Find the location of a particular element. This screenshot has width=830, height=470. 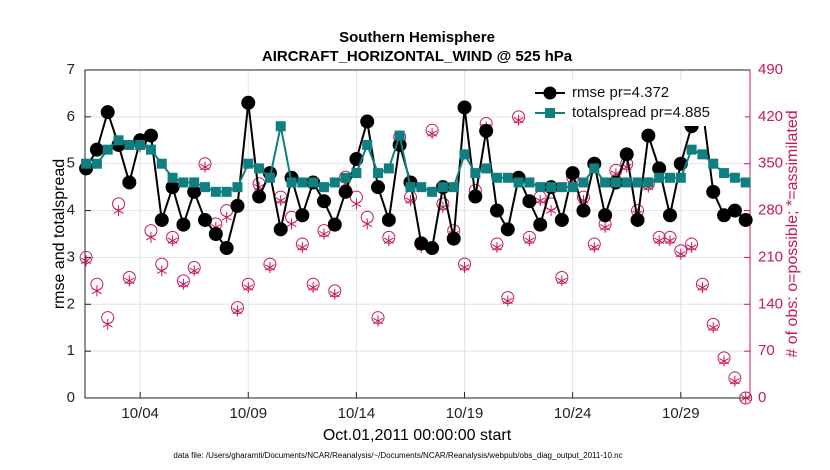

y-tick-label: 5 is located at coordinates (71, 163).